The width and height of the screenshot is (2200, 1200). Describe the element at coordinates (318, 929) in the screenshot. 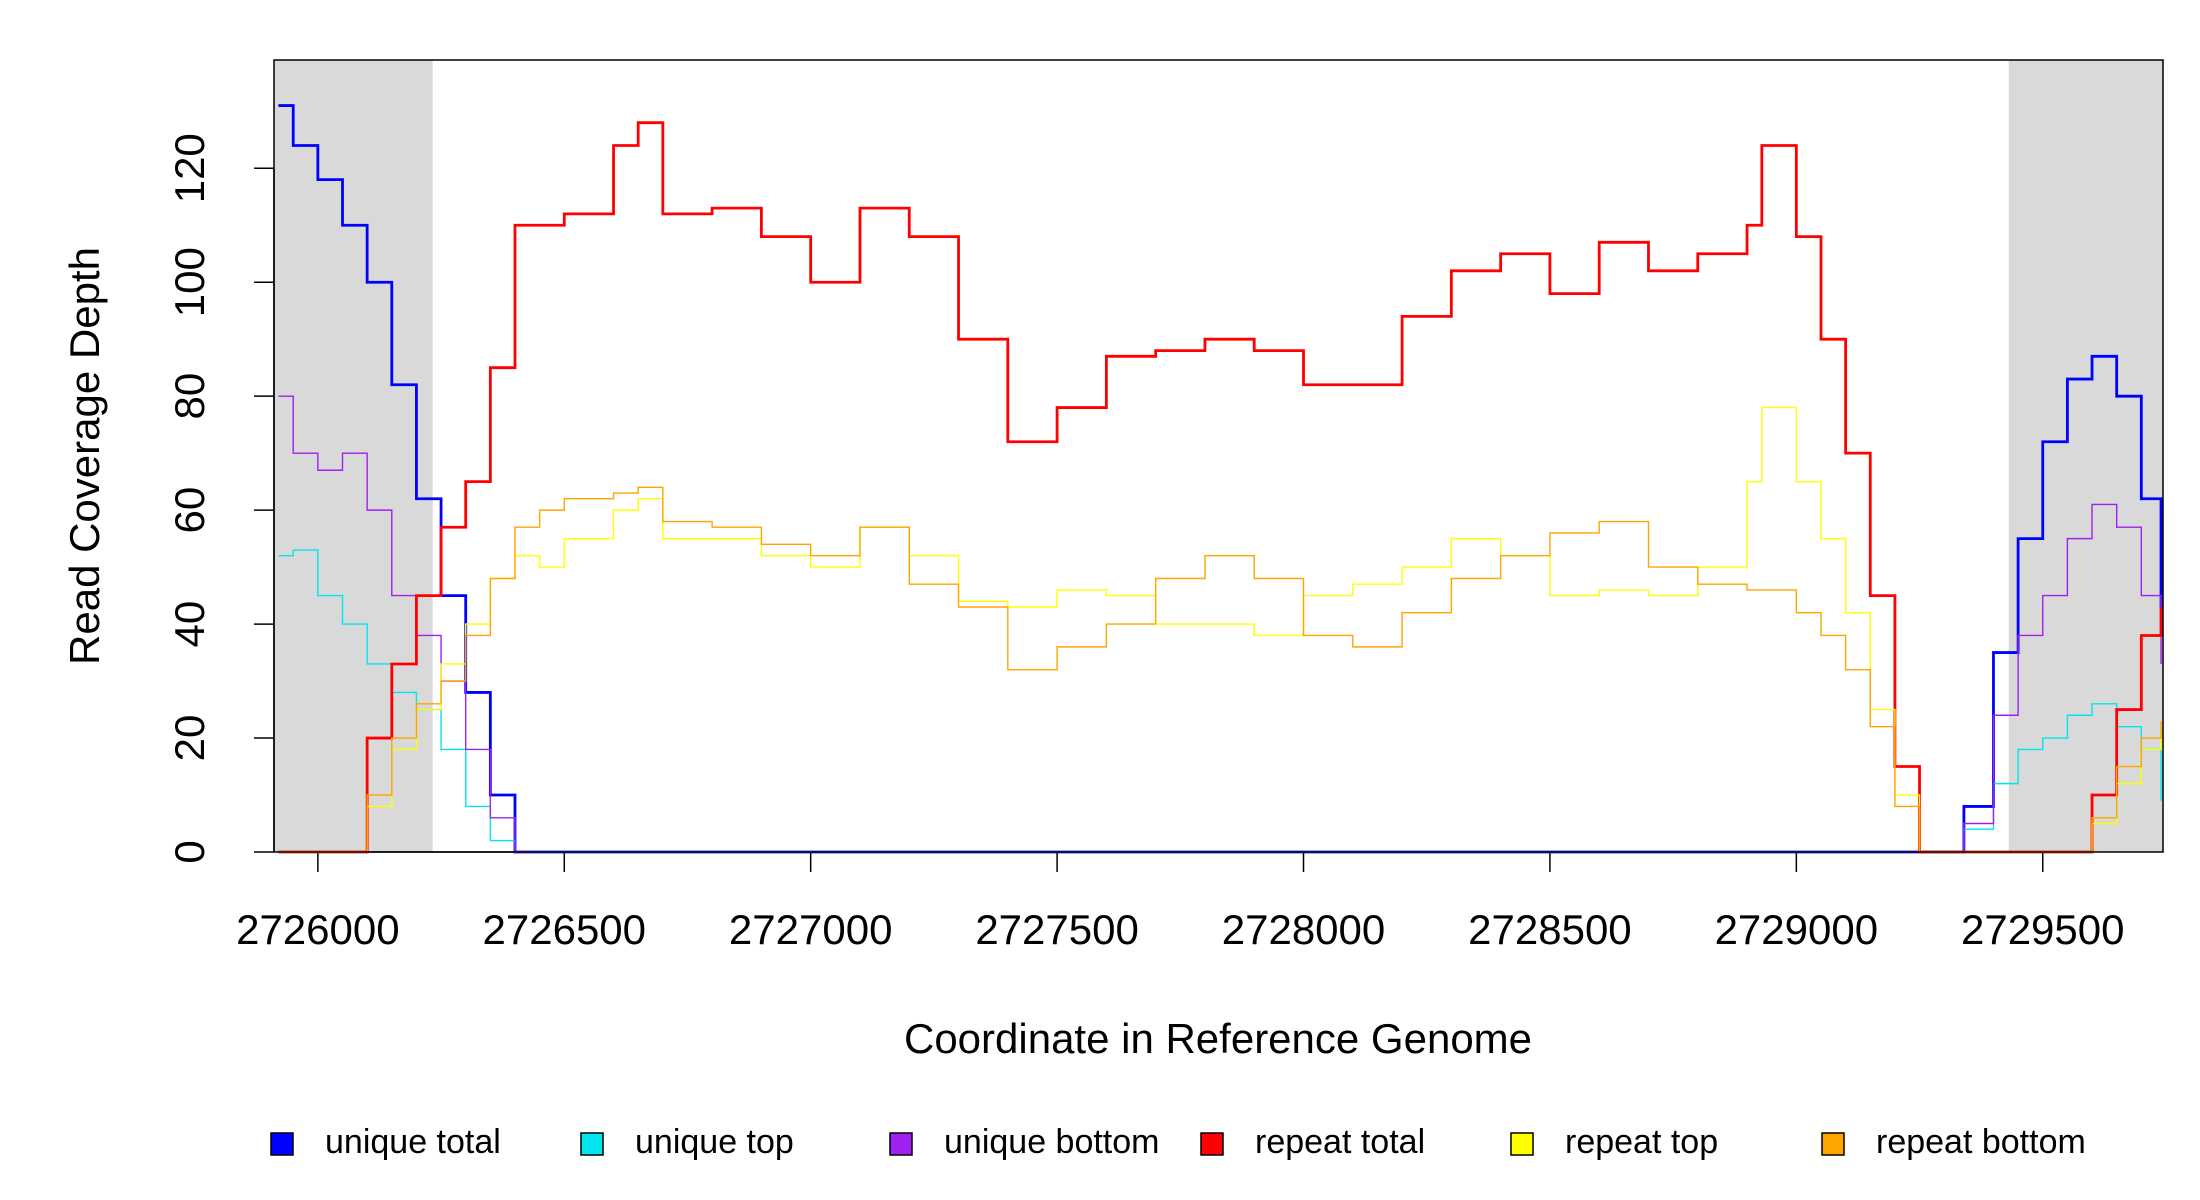

I see `x-tick-label: 2726000` at that location.